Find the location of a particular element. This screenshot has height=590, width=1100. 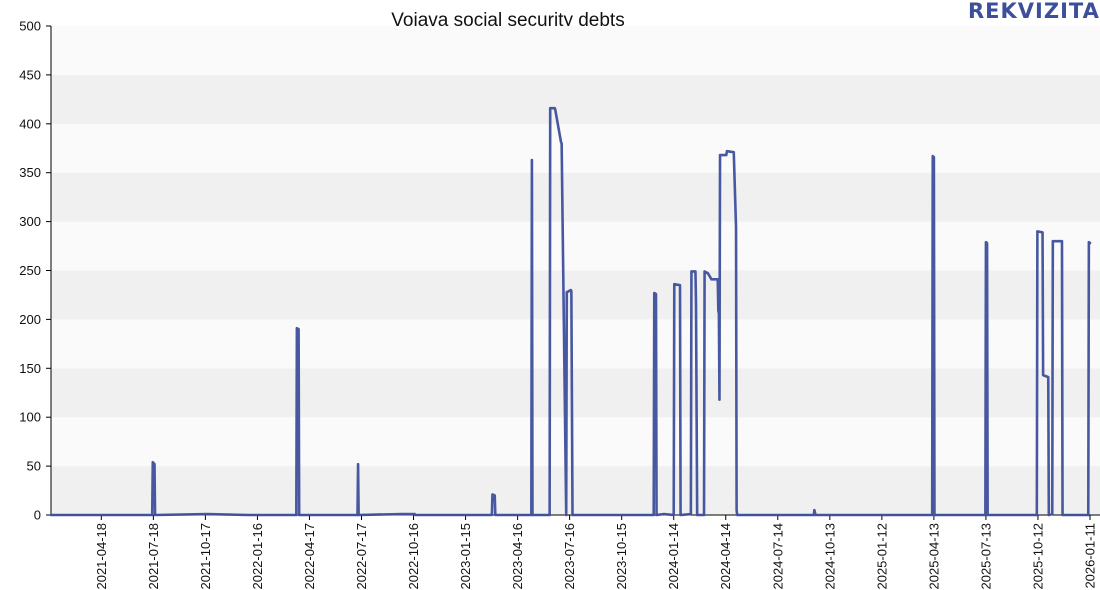

x-tick-label: 2022-01-16 is located at coordinates (257, 556).